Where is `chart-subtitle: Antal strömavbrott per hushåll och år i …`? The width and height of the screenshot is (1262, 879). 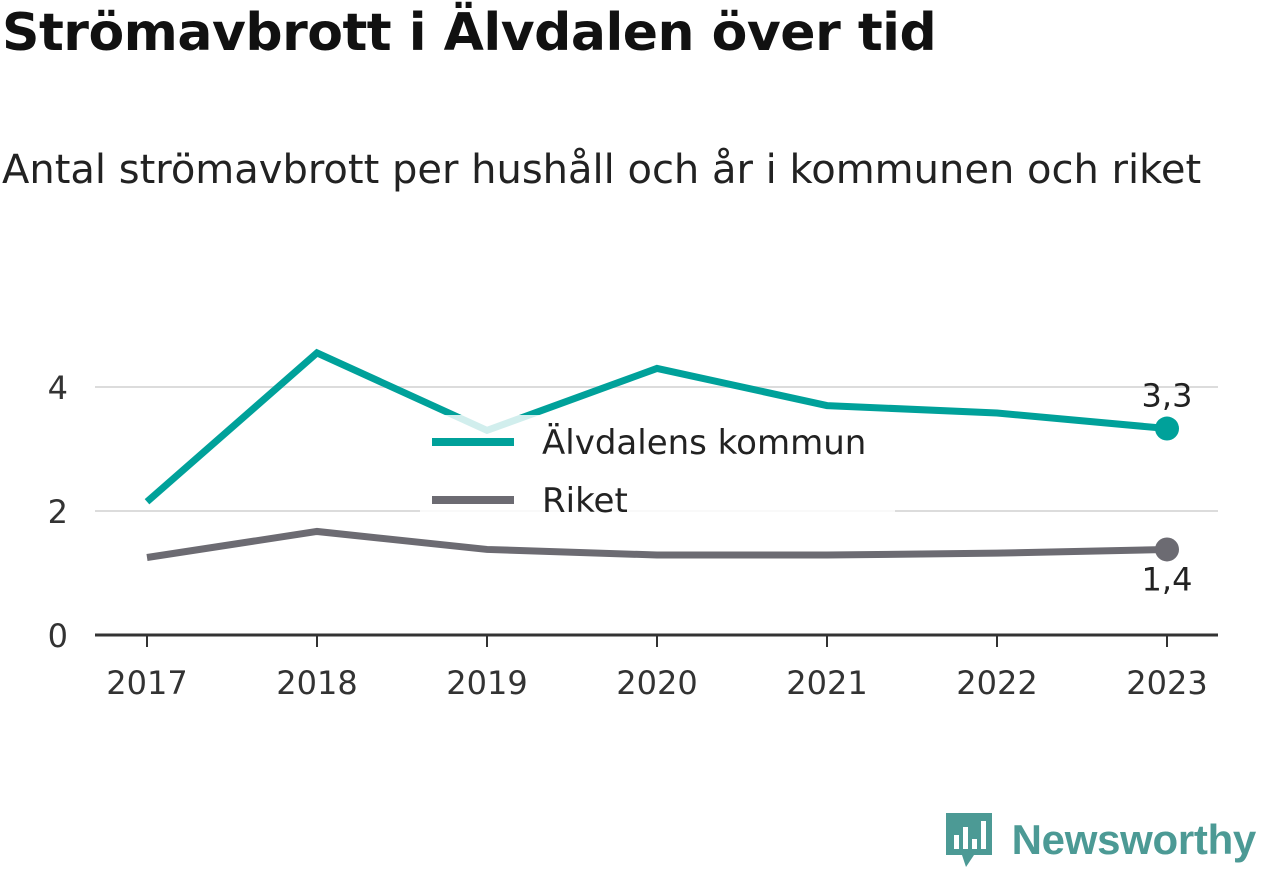
chart-subtitle: Antal strömavbrott per hushåll och år i … is located at coordinates (602, 170).